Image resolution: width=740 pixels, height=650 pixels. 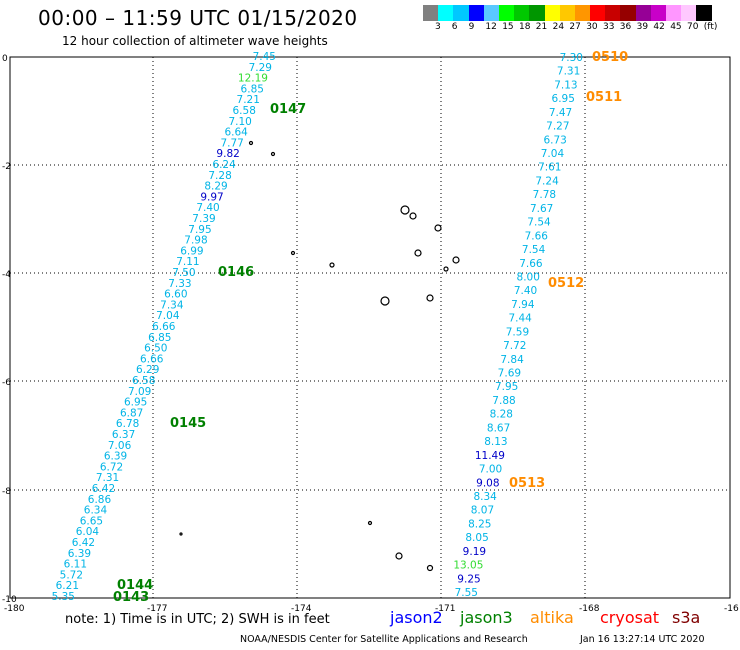 What do you see at coordinates (486, 617) in the screenshot?
I see `satellite-name: jason3` at bounding box center [486, 617].